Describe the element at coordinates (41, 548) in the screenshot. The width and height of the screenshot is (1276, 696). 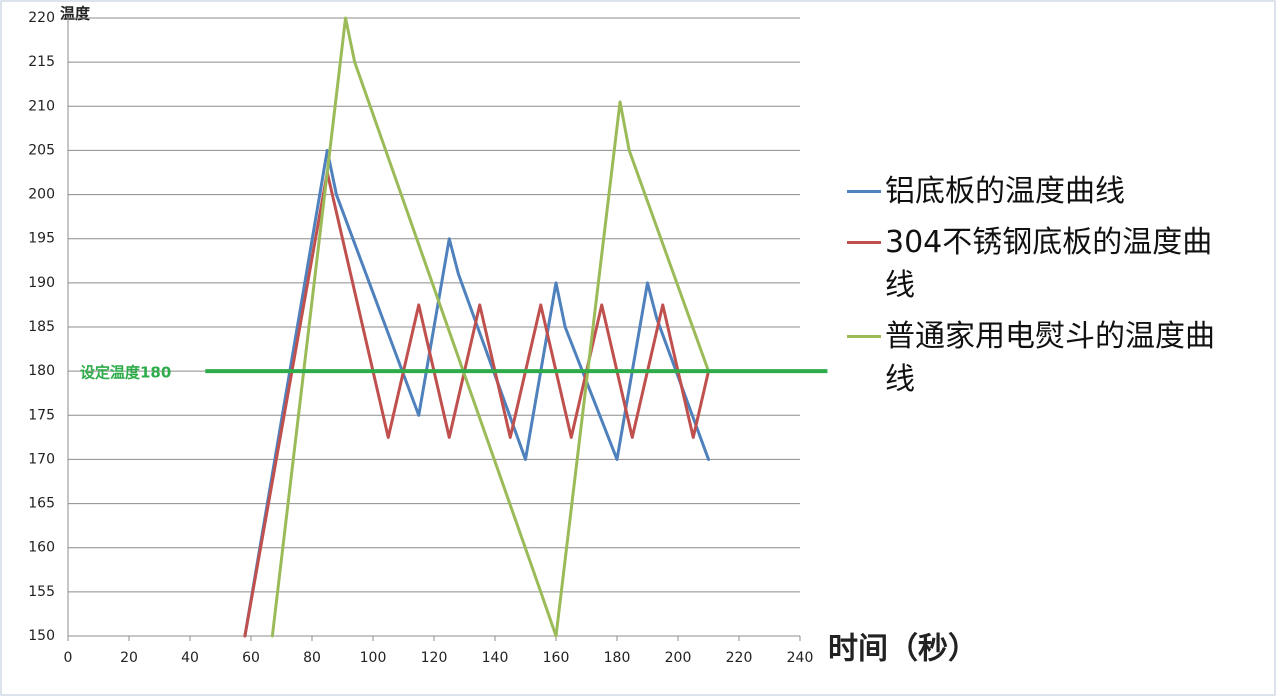
I see `y-tick-label: 160` at that location.